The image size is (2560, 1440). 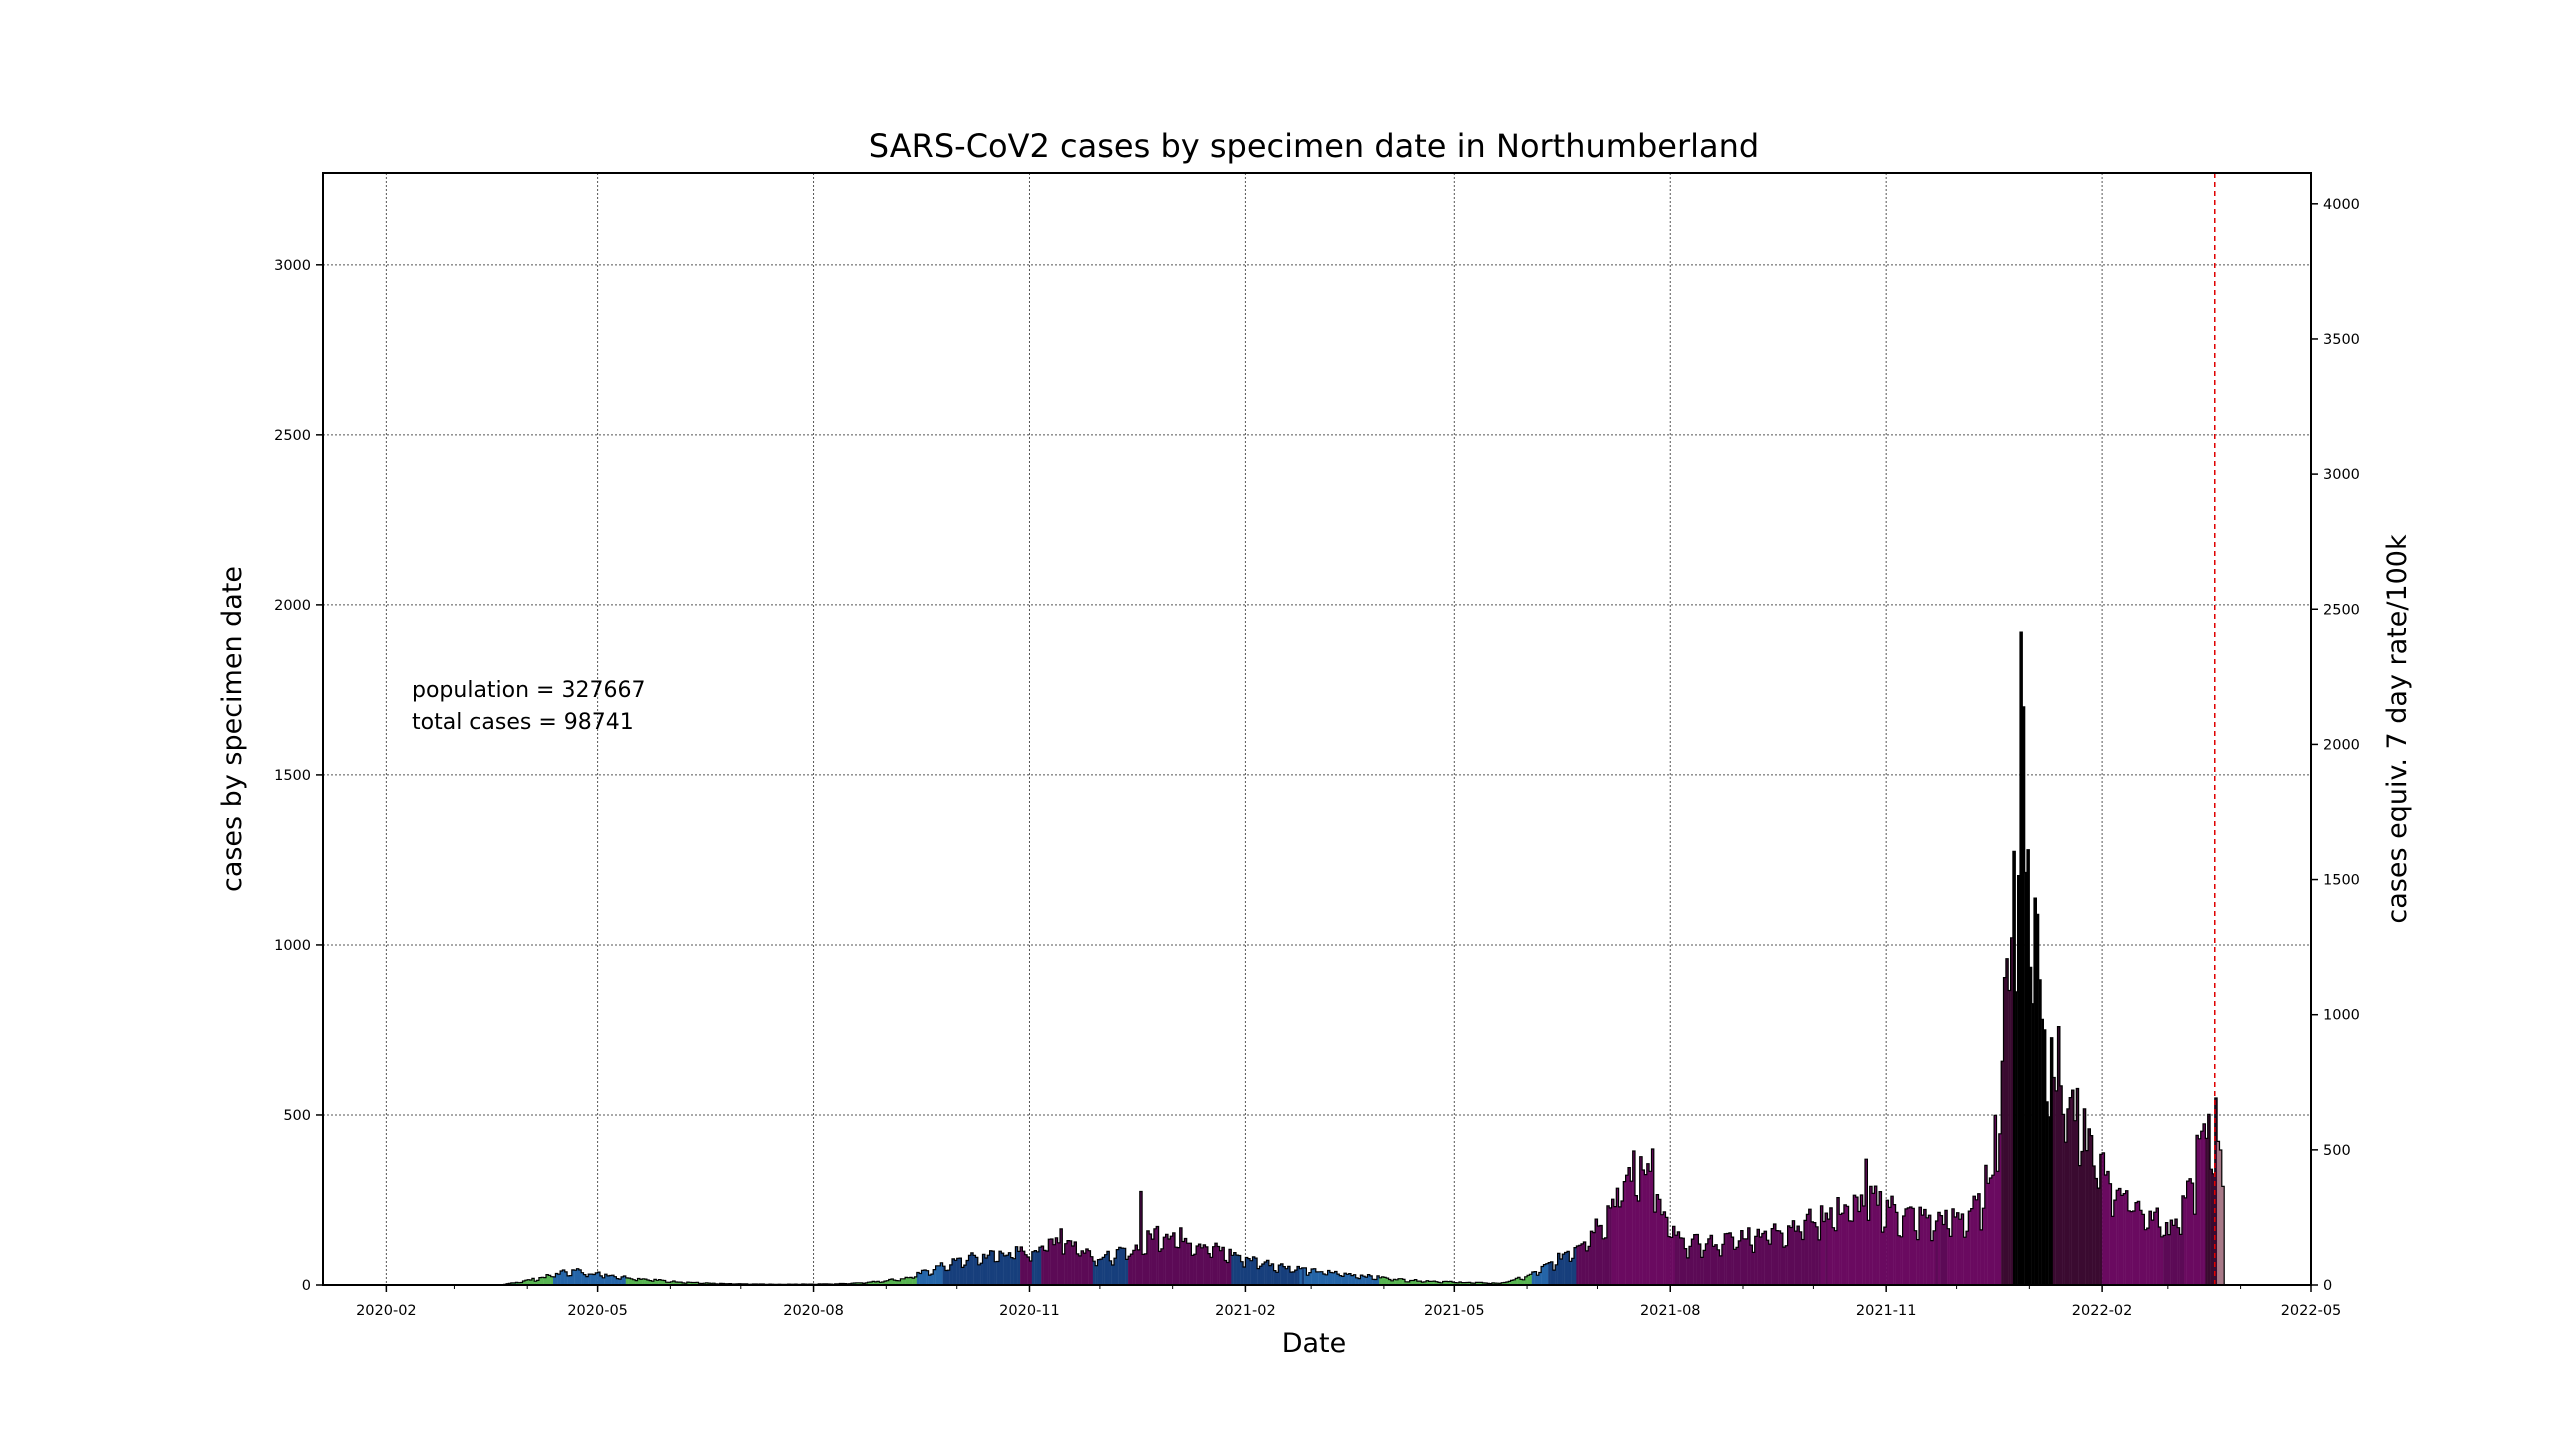 What do you see at coordinates (597, 1311) in the screenshot?
I see `x-tick-label: 2020-05` at bounding box center [597, 1311].